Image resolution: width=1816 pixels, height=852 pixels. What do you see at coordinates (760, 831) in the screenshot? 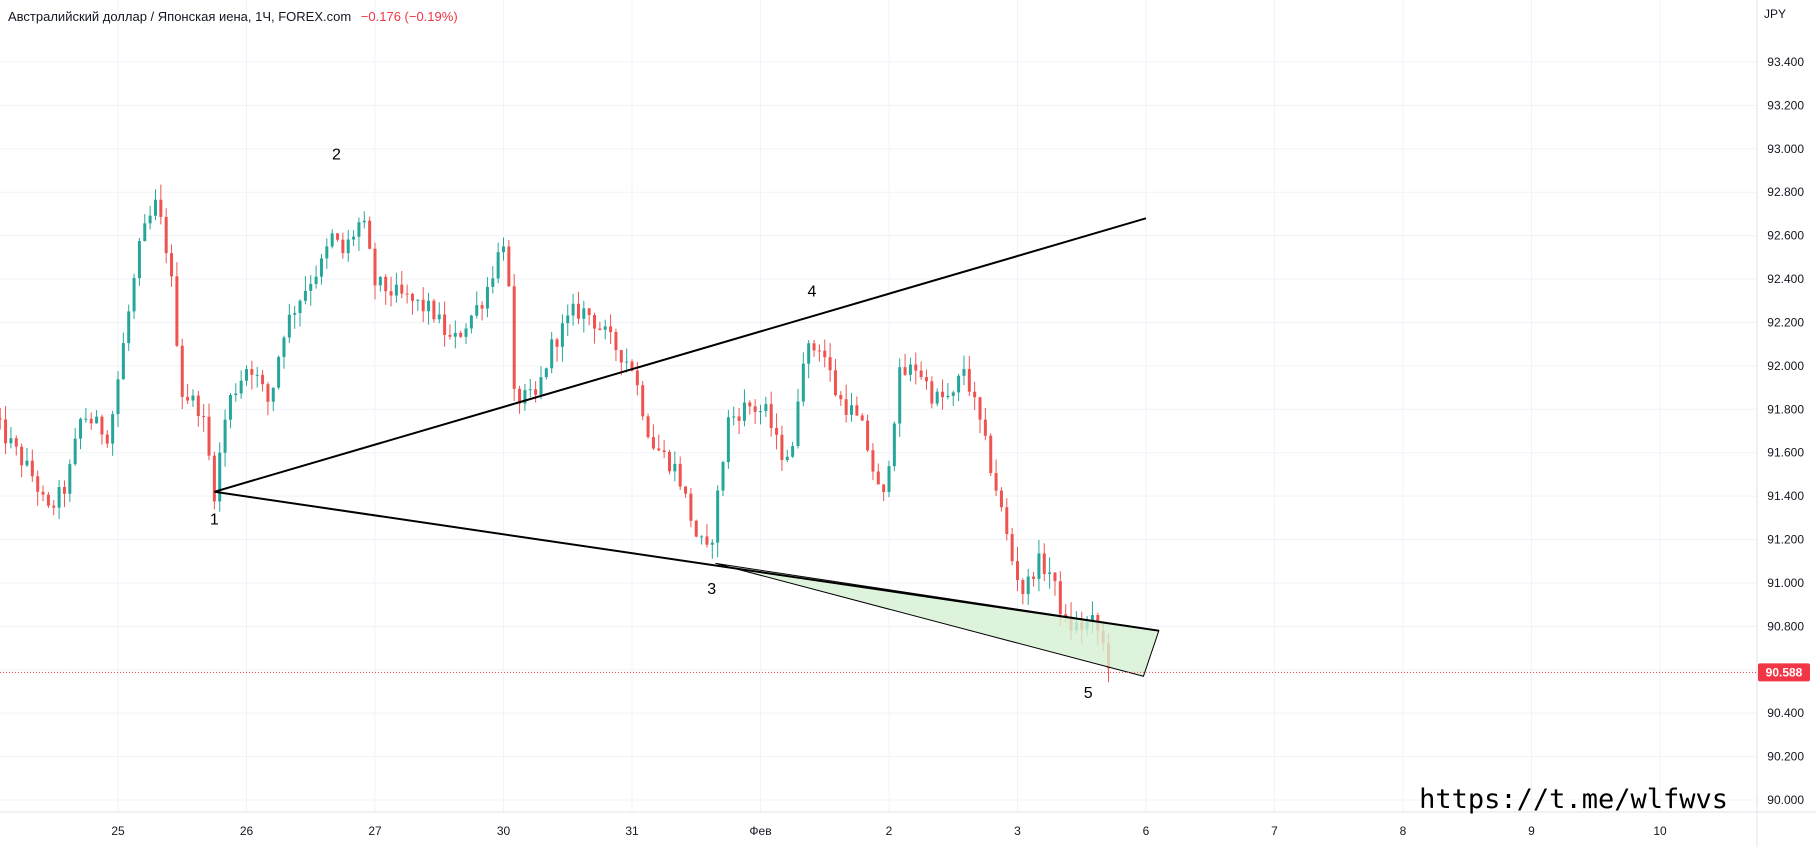
I see `x-tick-label: Фев` at bounding box center [760, 831].